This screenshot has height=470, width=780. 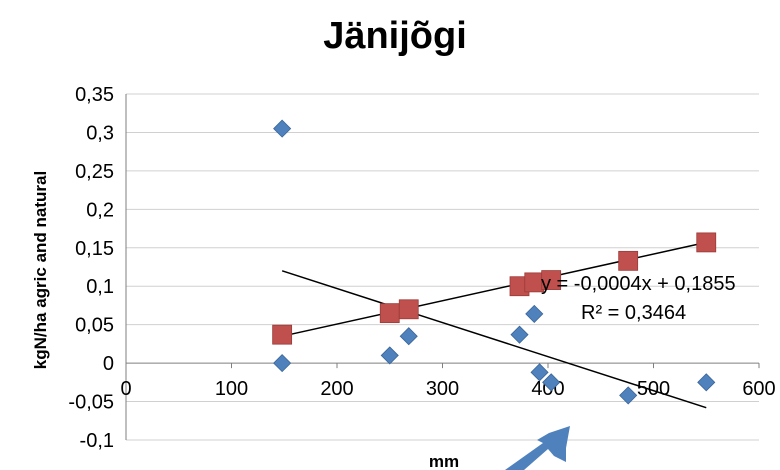 What do you see at coordinates (40, 270) in the screenshot?
I see `y-axis-label: kgN/ha agric and natural` at bounding box center [40, 270].